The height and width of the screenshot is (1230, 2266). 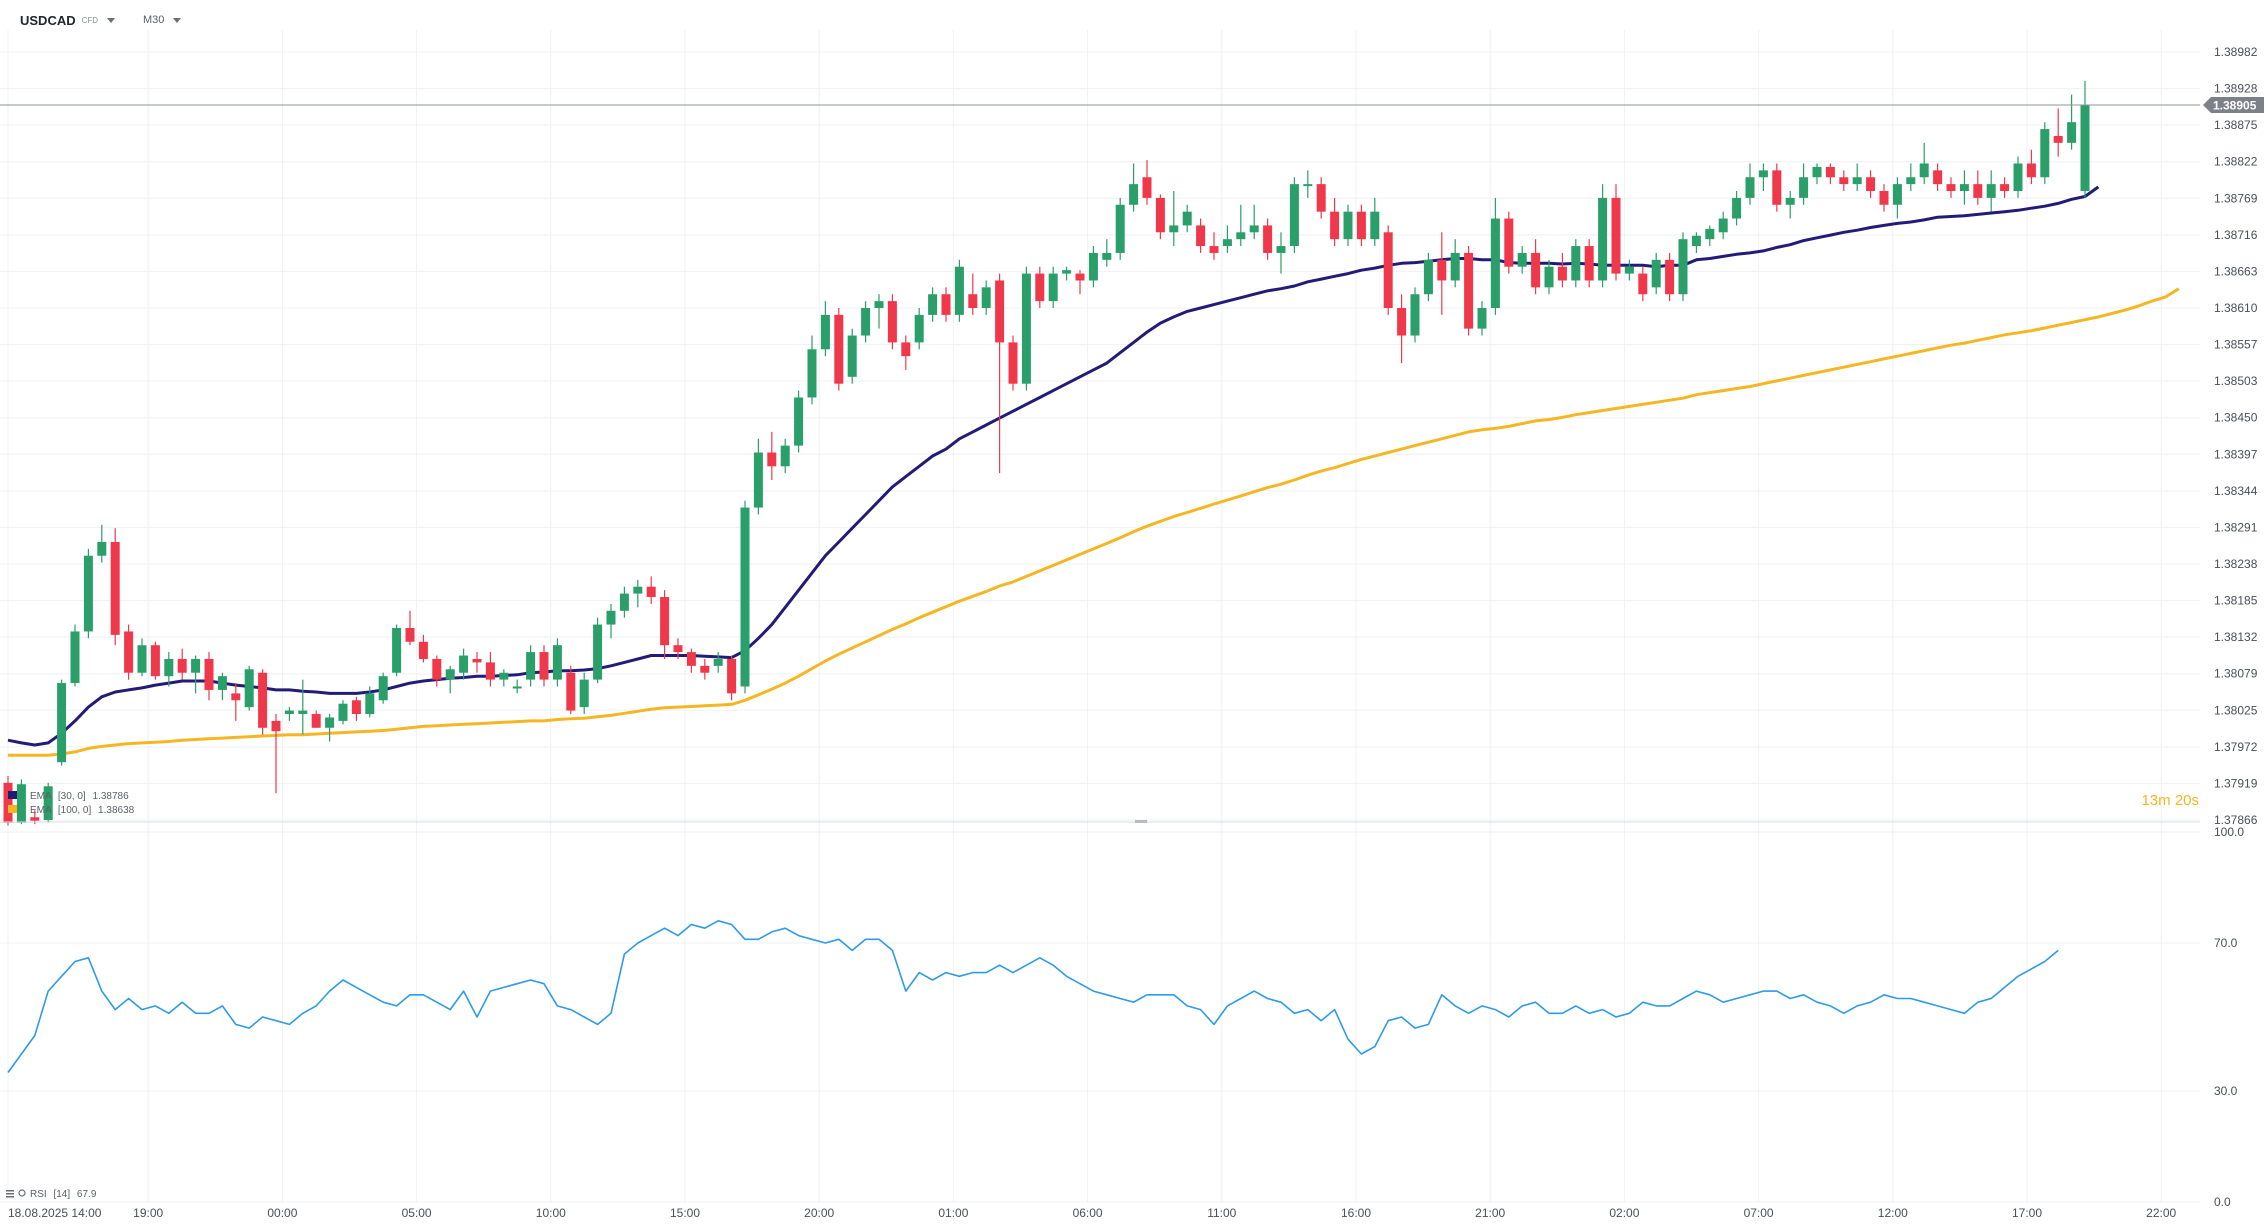 What do you see at coordinates (10, 1194) in the screenshot?
I see `rsi-legend-menu-icon` at bounding box center [10, 1194].